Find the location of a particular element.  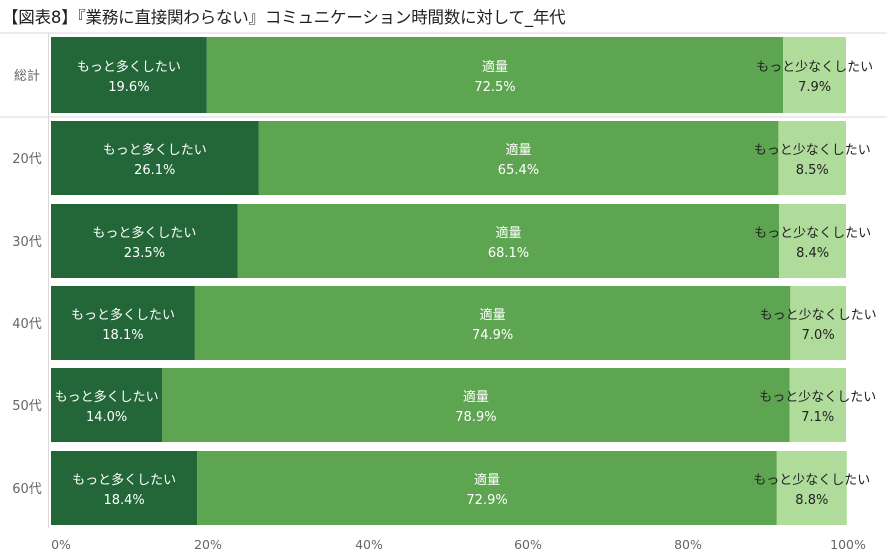

segment-value-label: 18.4% is located at coordinates (123, 500).